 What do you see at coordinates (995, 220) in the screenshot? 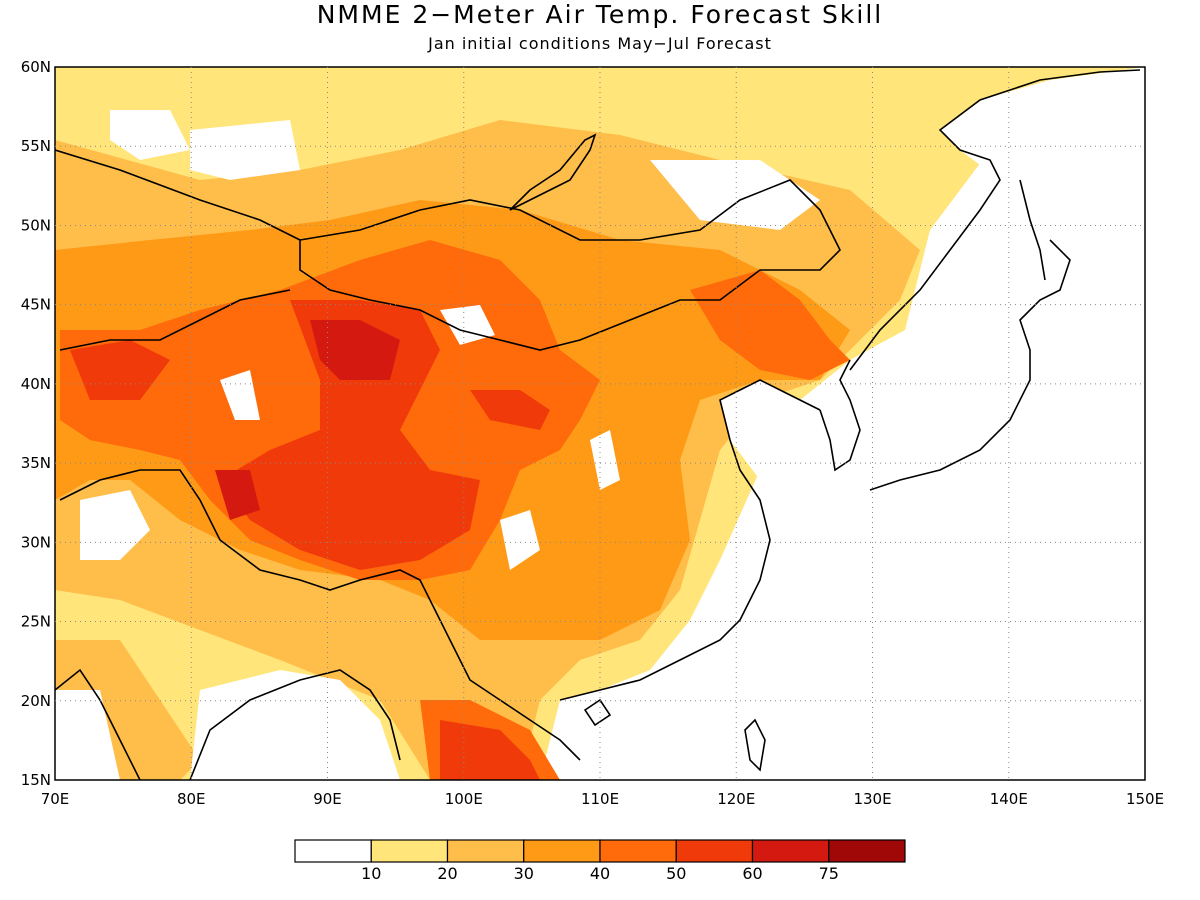
I see `russia-coast` at bounding box center [995, 220].